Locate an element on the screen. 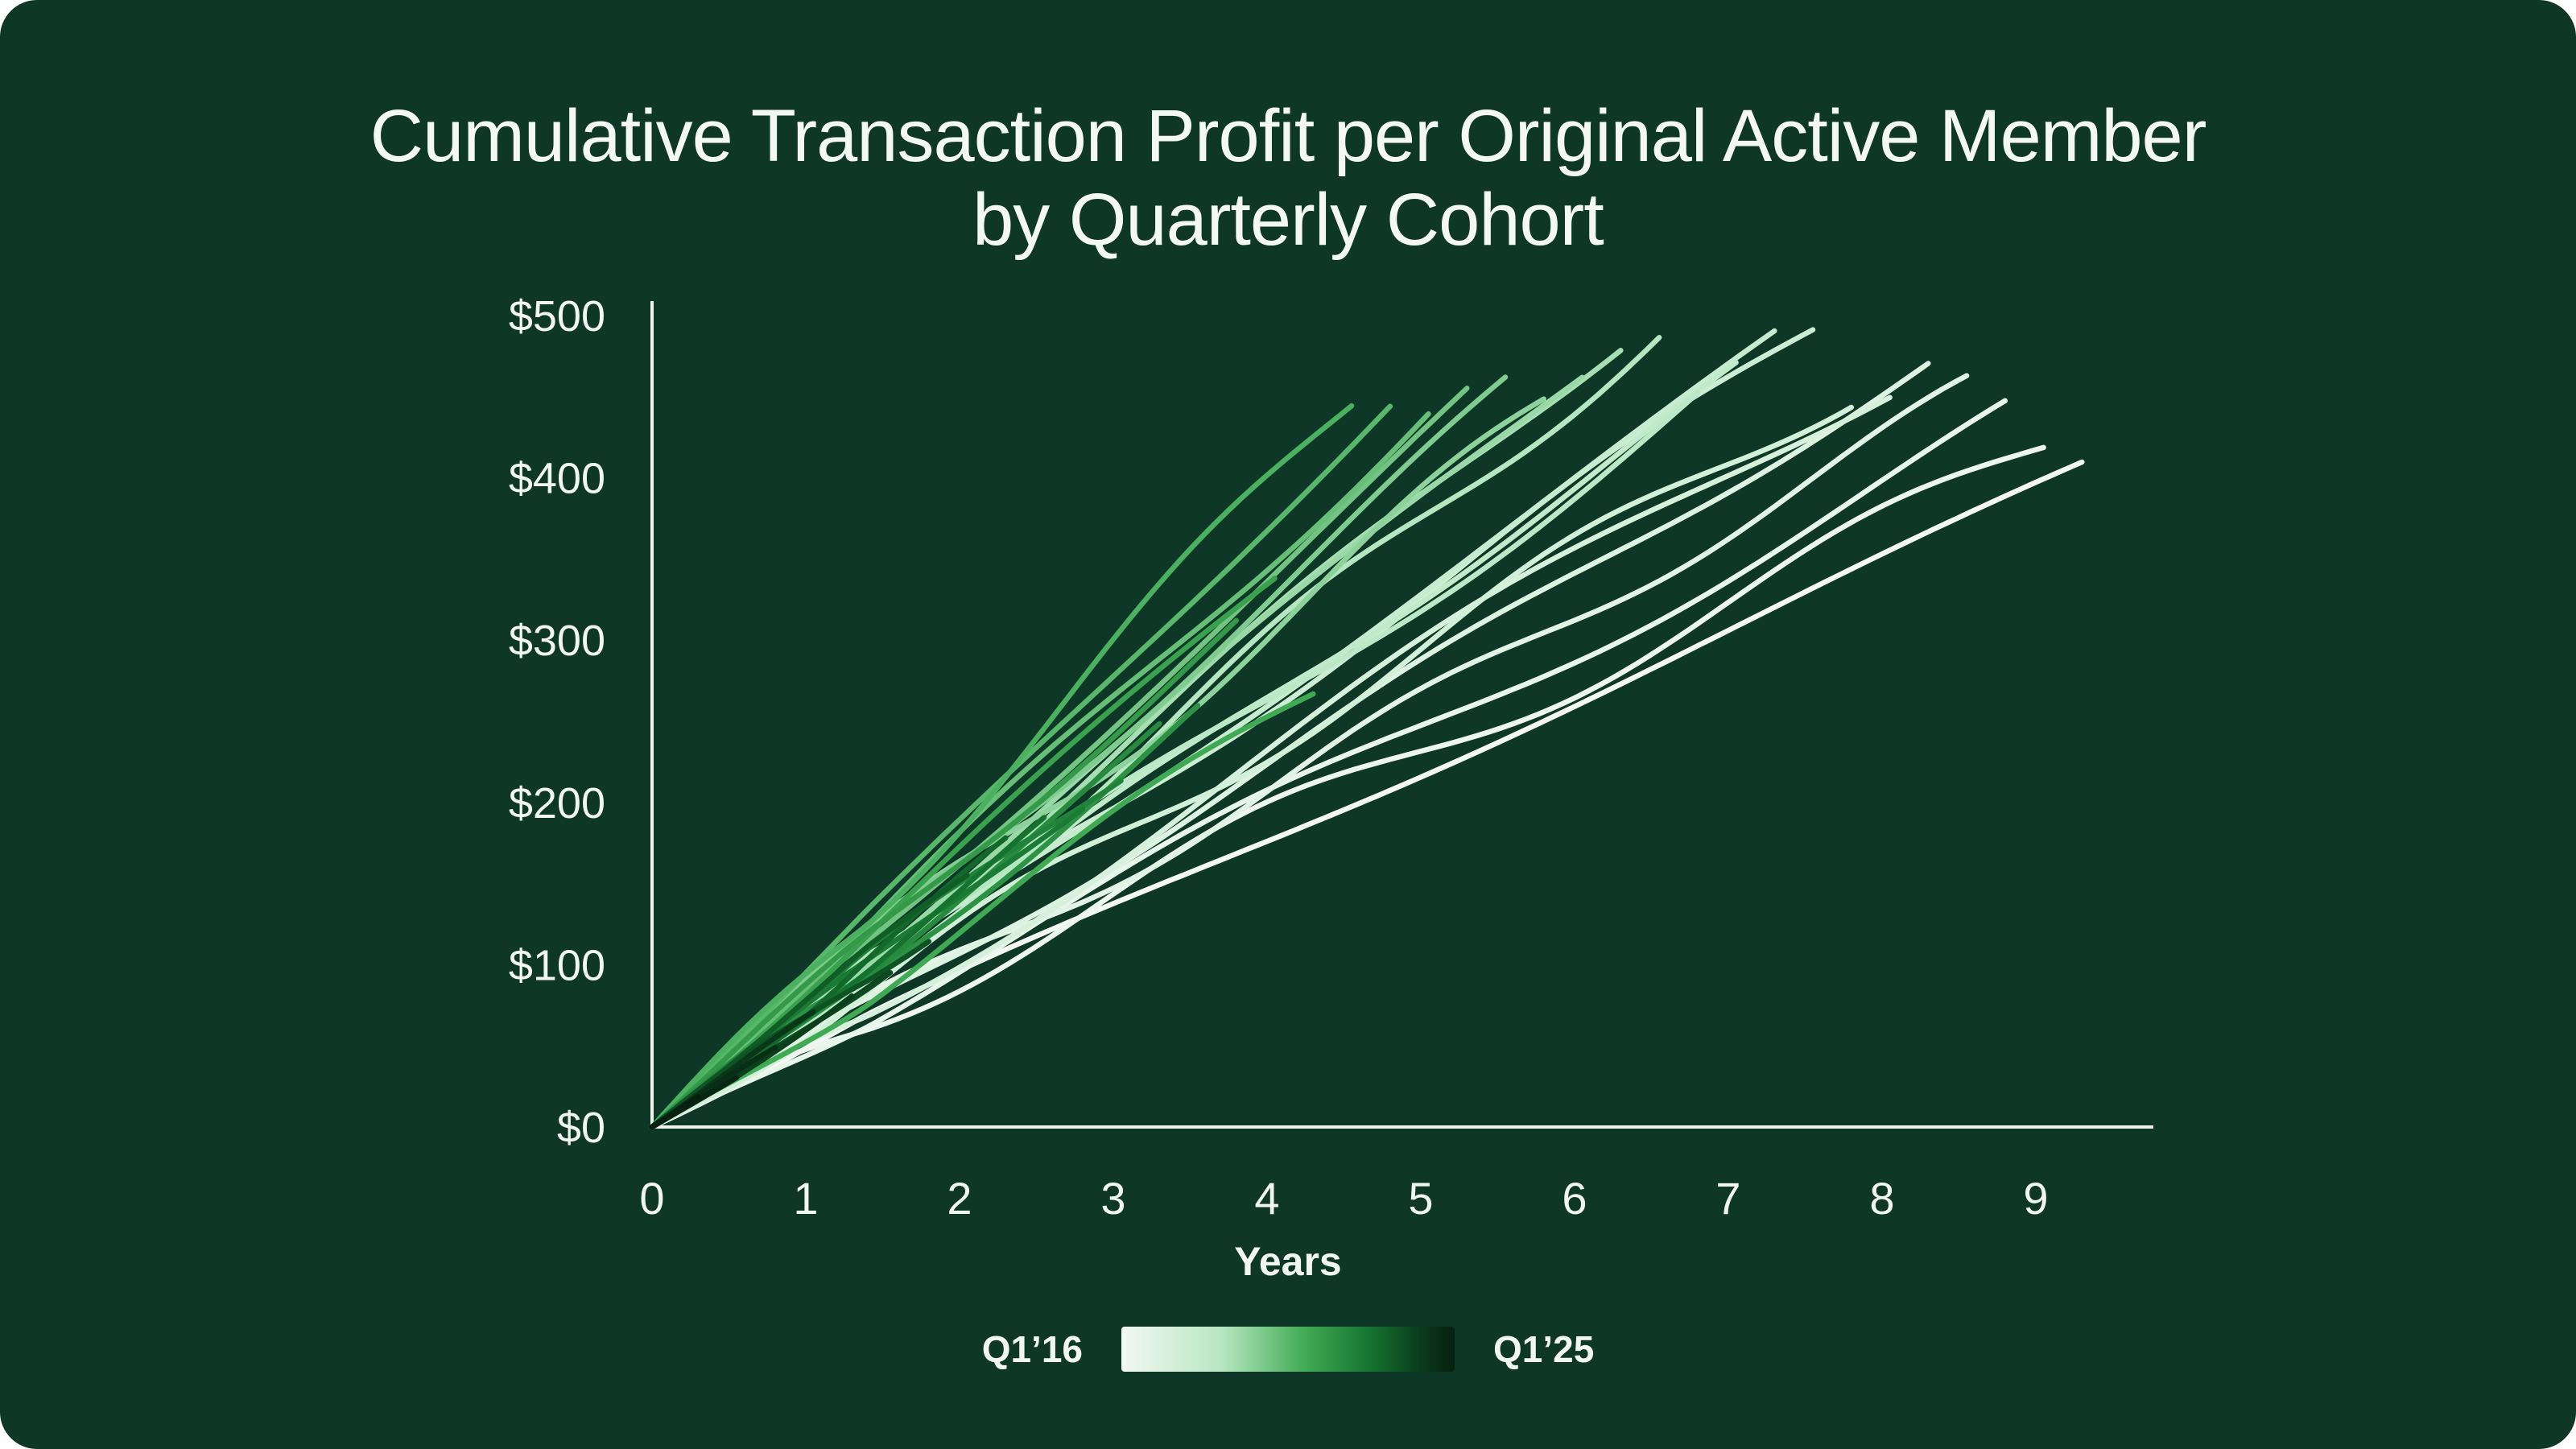 This screenshot has width=2576, height=1449. legend-gradient-bar is located at coordinates (1288, 1349).